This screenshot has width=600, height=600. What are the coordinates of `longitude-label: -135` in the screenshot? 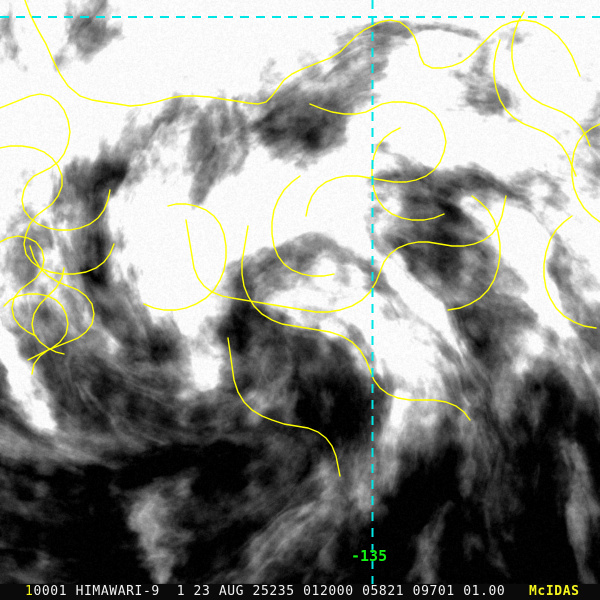 It's located at (369, 556).